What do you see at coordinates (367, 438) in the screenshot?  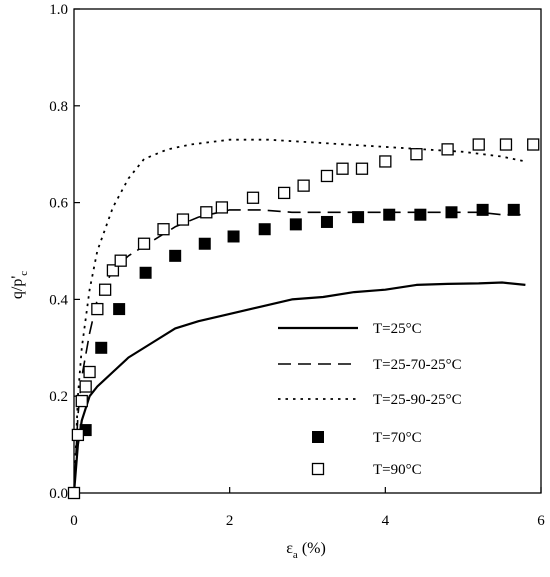 I see `legend-entry-4: T=70°C` at bounding box center [367, 438].